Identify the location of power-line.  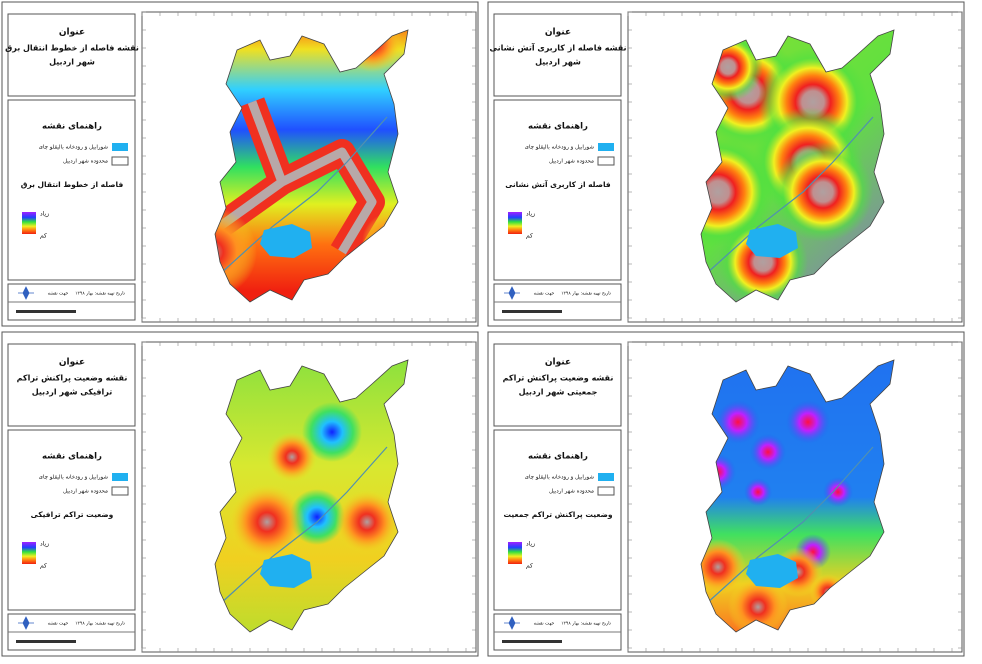
(296, 177).